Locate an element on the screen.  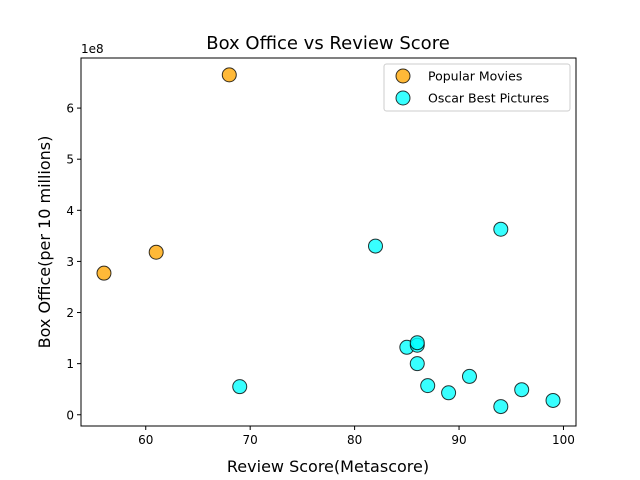
y-axis-title: Box Office(per 10 millions) is located at coordinates (44, 242).